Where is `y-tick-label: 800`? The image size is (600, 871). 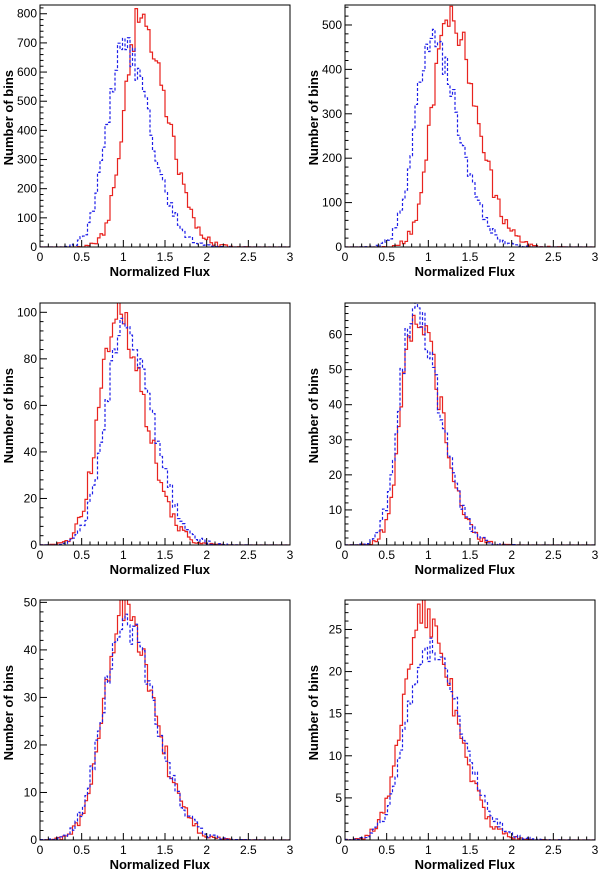
y-tick-label: 800 is located at coordinates (27, 14).